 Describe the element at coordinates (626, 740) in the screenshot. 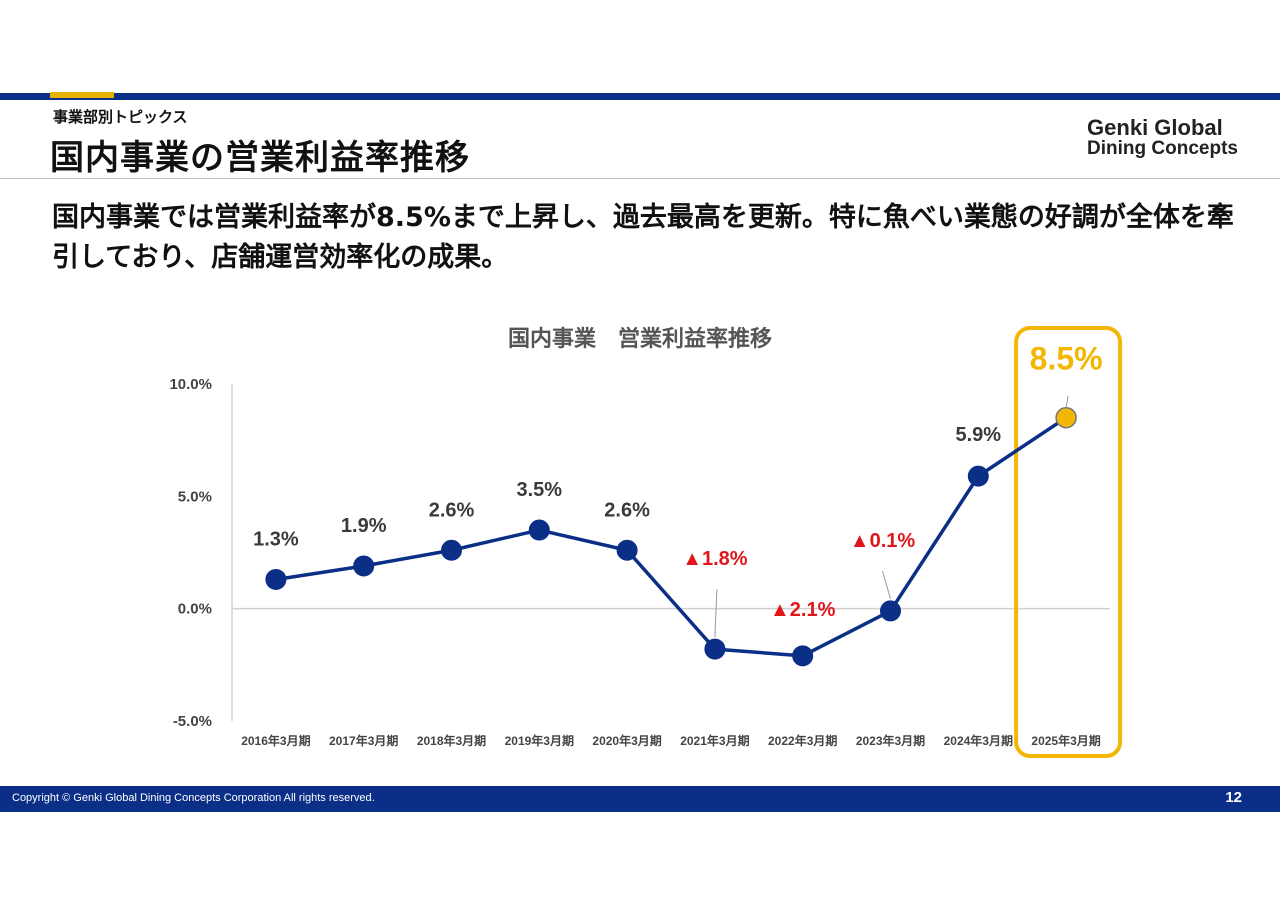

I see `x-tick-label: 2020年3月期` at that location.